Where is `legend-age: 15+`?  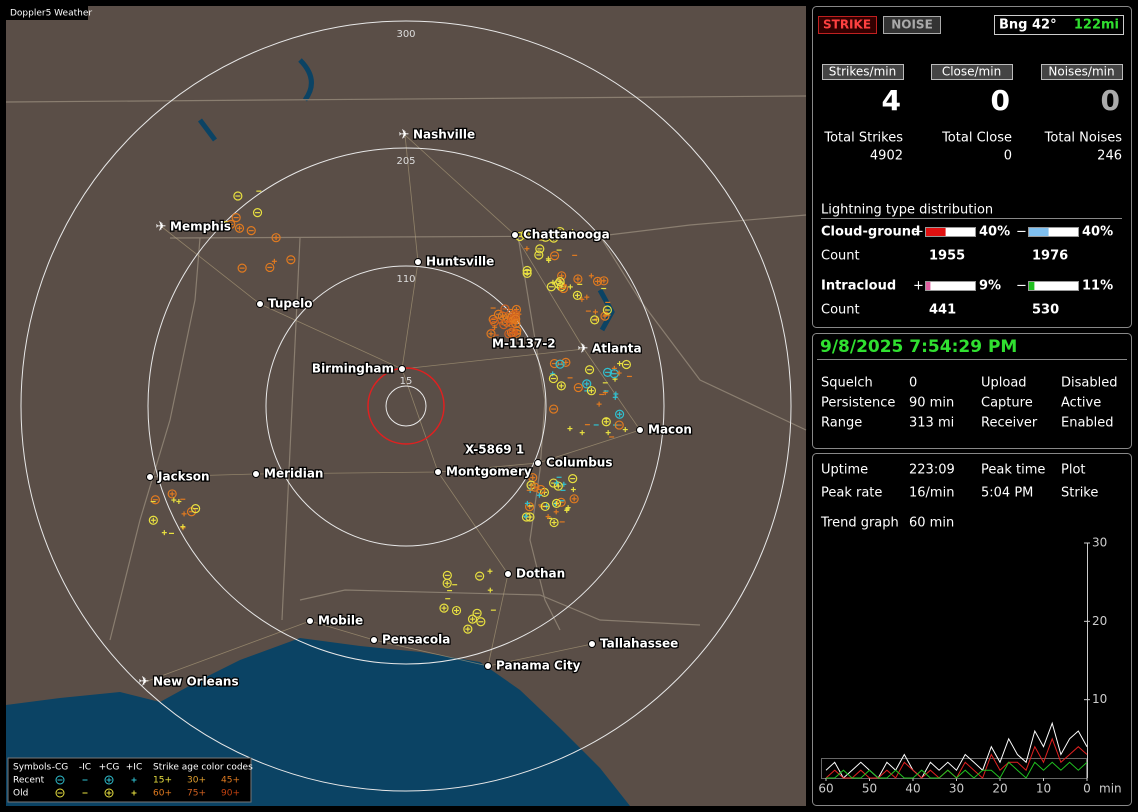
legend-age: 15+ is located at coordinates (162, 781).